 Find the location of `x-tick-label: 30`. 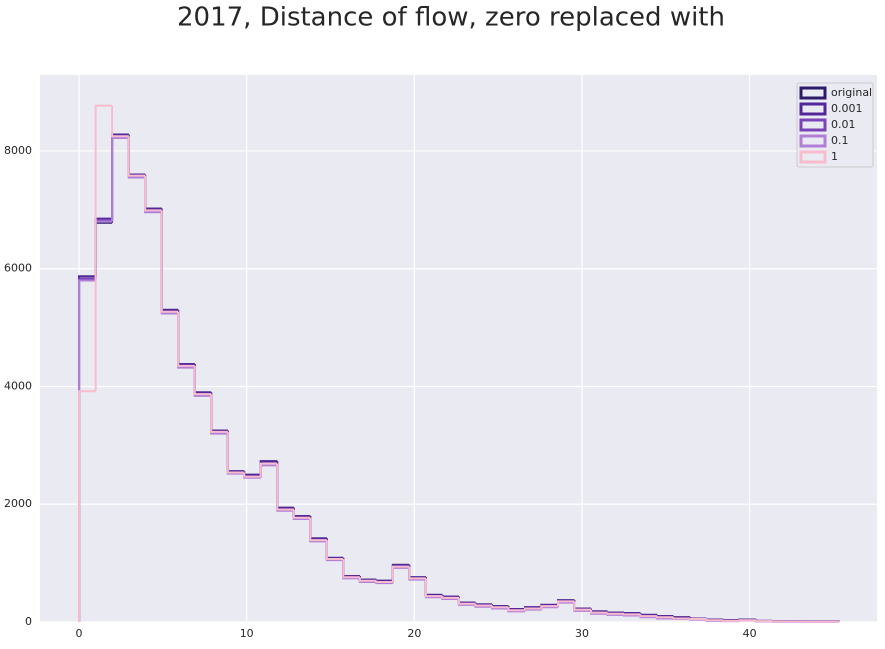

x-tick-label: 30 is located at coordinates (582, 633).